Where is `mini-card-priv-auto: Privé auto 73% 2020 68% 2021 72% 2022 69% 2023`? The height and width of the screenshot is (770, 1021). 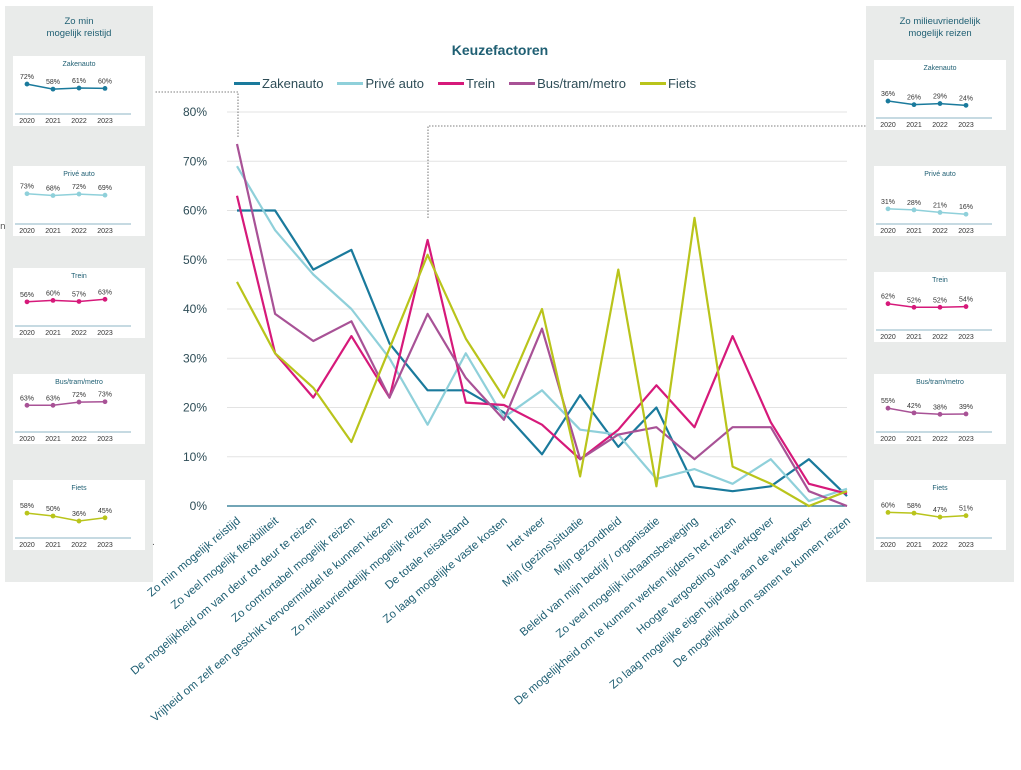
mini-card-priv-auto: Privé auto 73% 2020 68% 2021 72% 2022 69% 2023 is located at coordinates (79, 201).